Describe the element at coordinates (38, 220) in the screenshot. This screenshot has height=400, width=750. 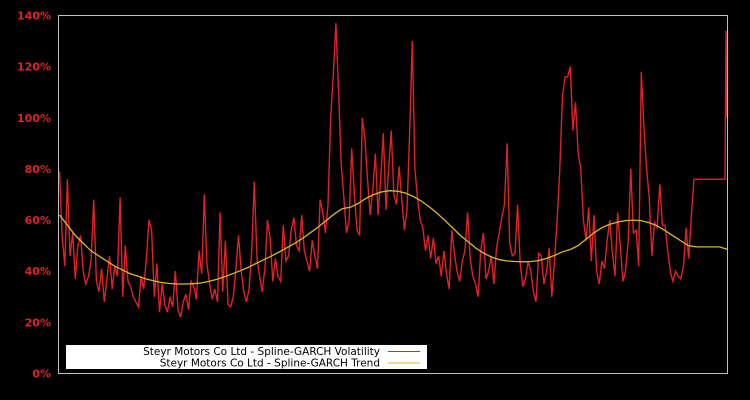
I see `y-tick-label: 60%` at that location.